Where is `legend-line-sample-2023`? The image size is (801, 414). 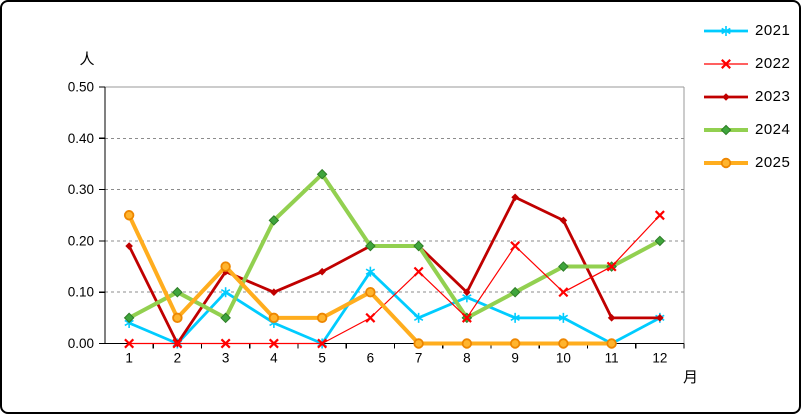 legend-line-sample-2023 is located at coordinates (726, 96).